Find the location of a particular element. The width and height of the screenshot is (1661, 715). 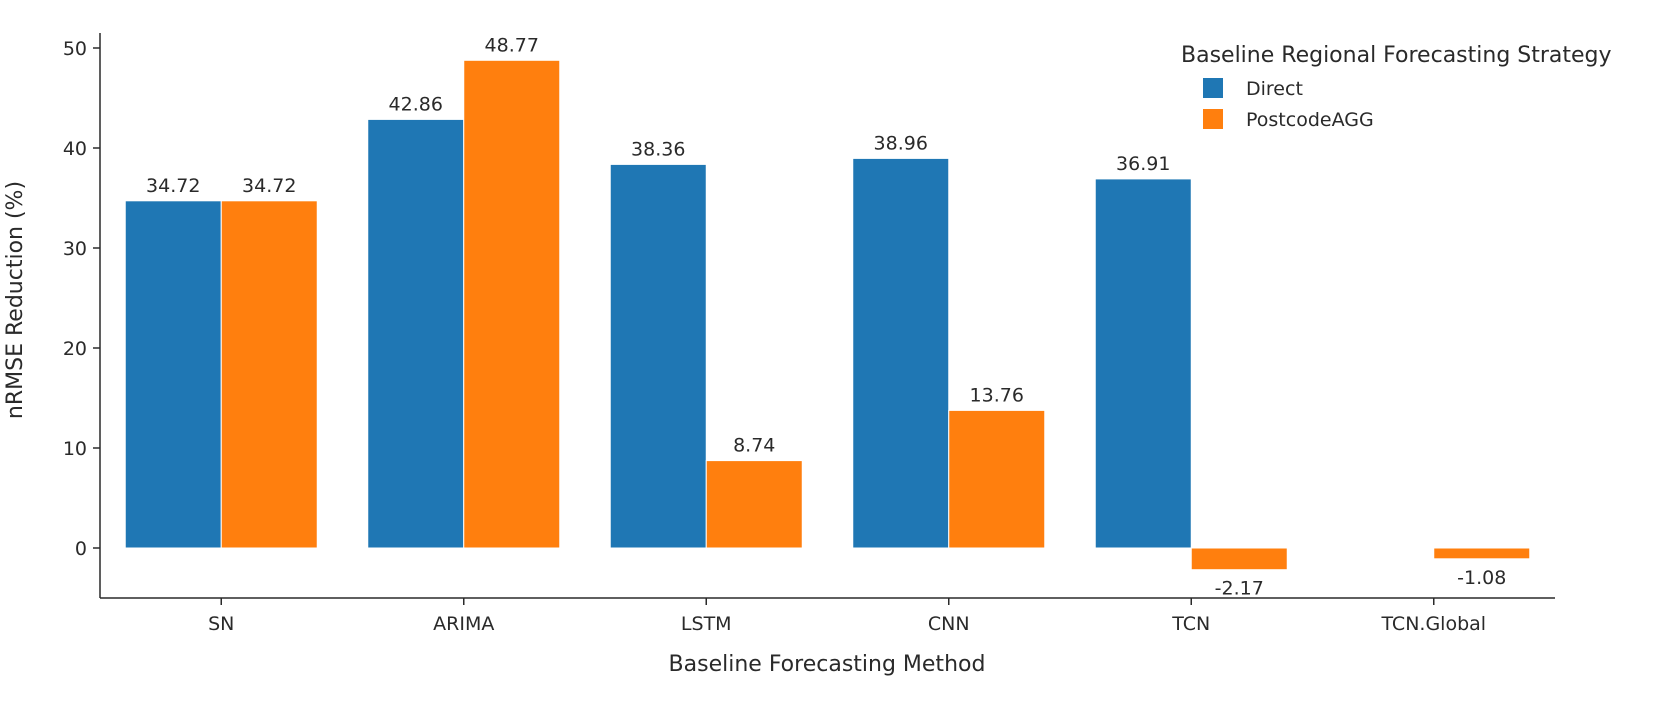

y-ticks: 0 10 20 30 40 50 is located at coordinates (81, 299).